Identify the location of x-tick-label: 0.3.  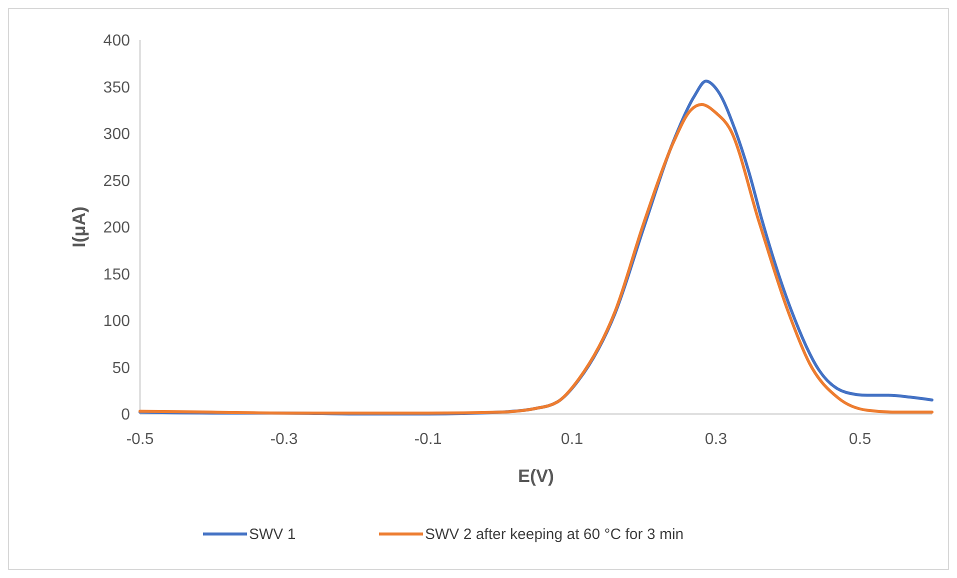
(716, 439).